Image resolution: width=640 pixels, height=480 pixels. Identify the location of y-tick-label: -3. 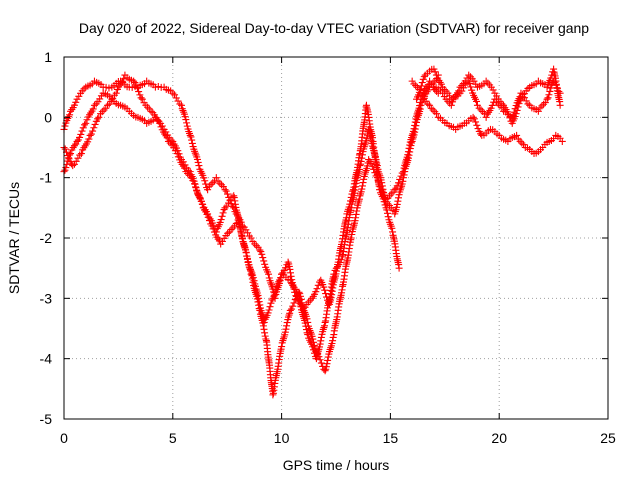
(46, 298).